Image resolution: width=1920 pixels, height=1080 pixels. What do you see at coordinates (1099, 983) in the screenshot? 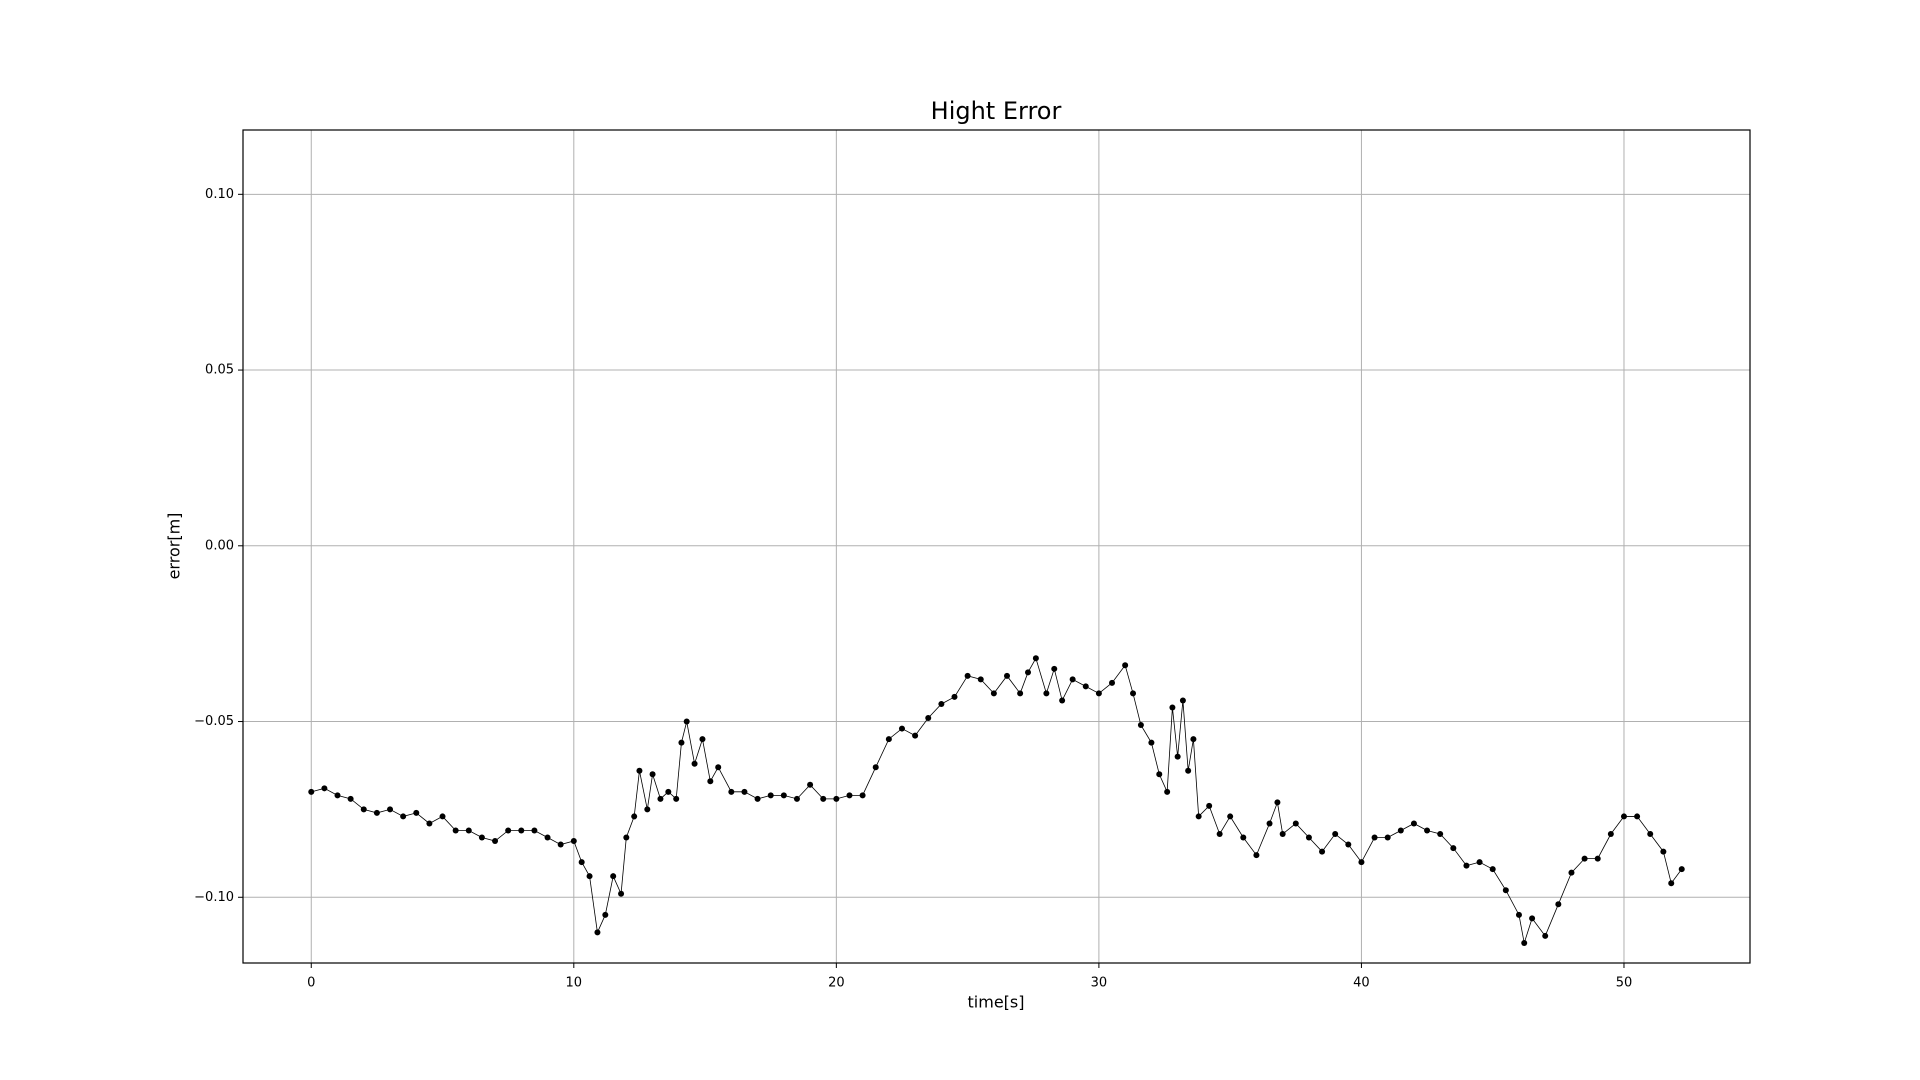
I see `x-tick-label: 30` at bounding box center [1099, 983].